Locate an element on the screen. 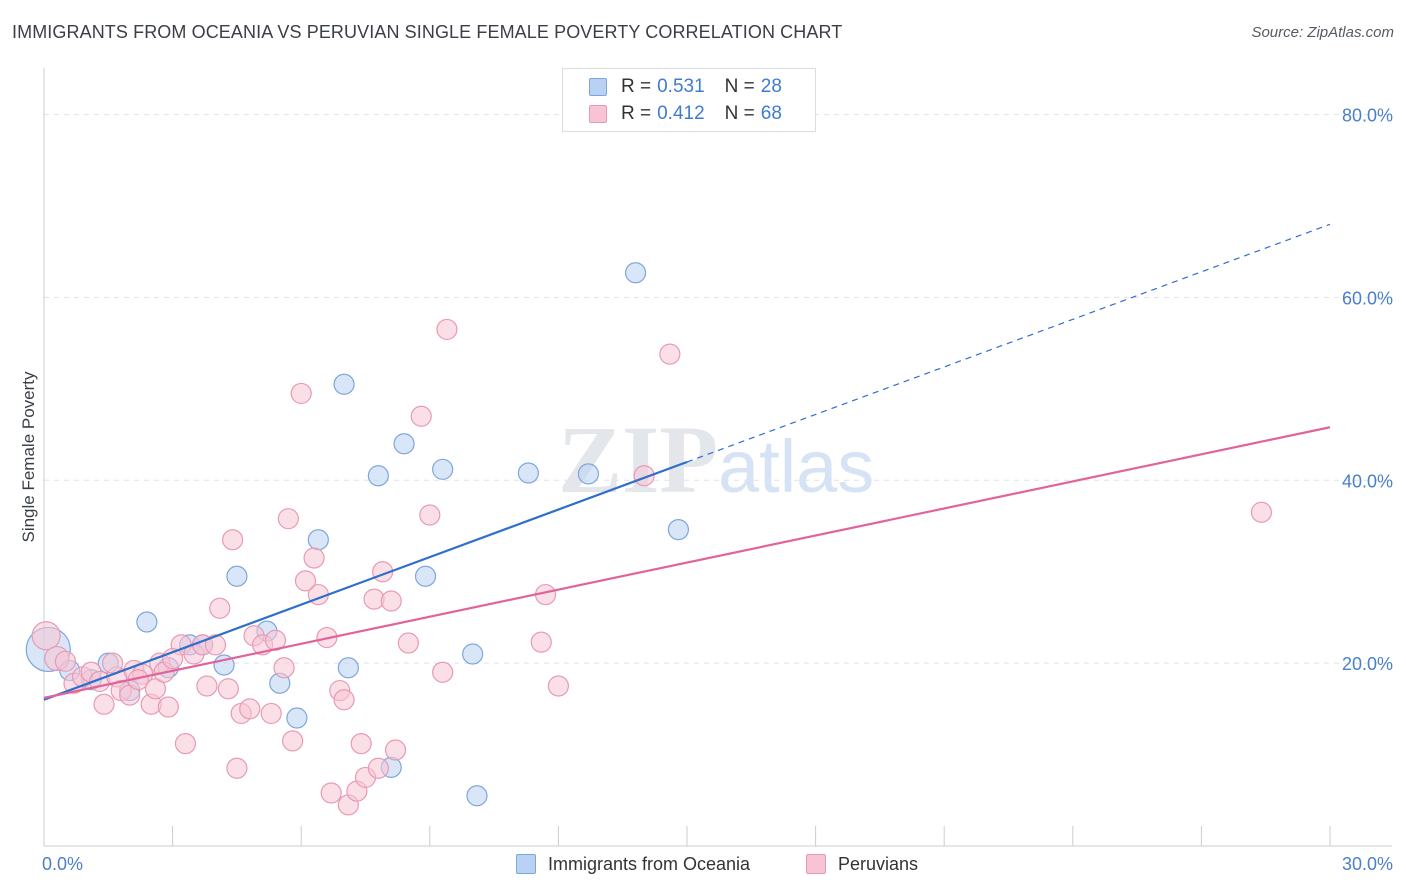 This screenshot has width=1406, height=892. y-tick-label: 60.0% is located at coordinates (1367, 298).